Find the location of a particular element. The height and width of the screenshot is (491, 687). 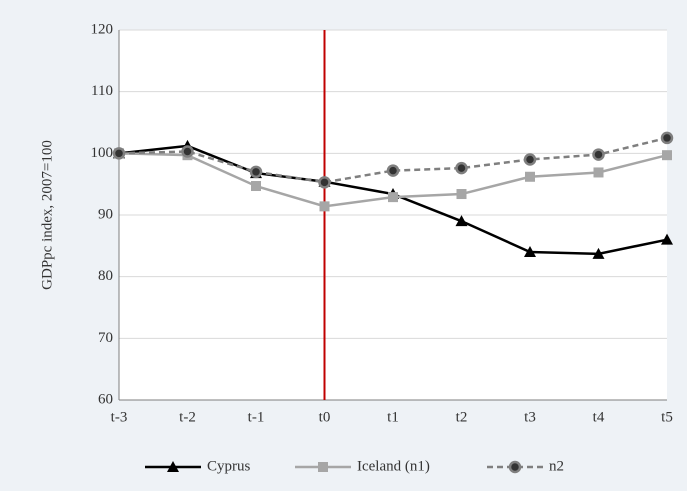

legend-label: Iceland (n1) is located at coordinates (393, 466).